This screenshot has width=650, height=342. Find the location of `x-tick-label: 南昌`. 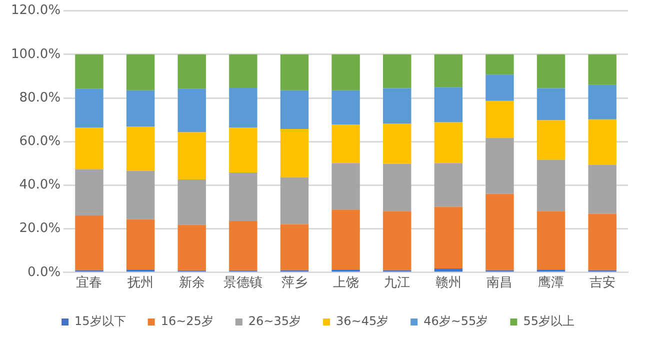

x-tick-label: 南昌 is located at coordinates (499, 283).